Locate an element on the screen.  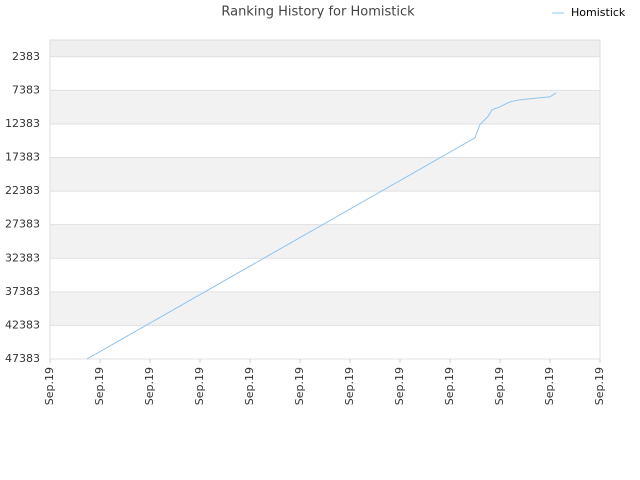
y-tick-label: 37383 is located at coordinates (22, 291).